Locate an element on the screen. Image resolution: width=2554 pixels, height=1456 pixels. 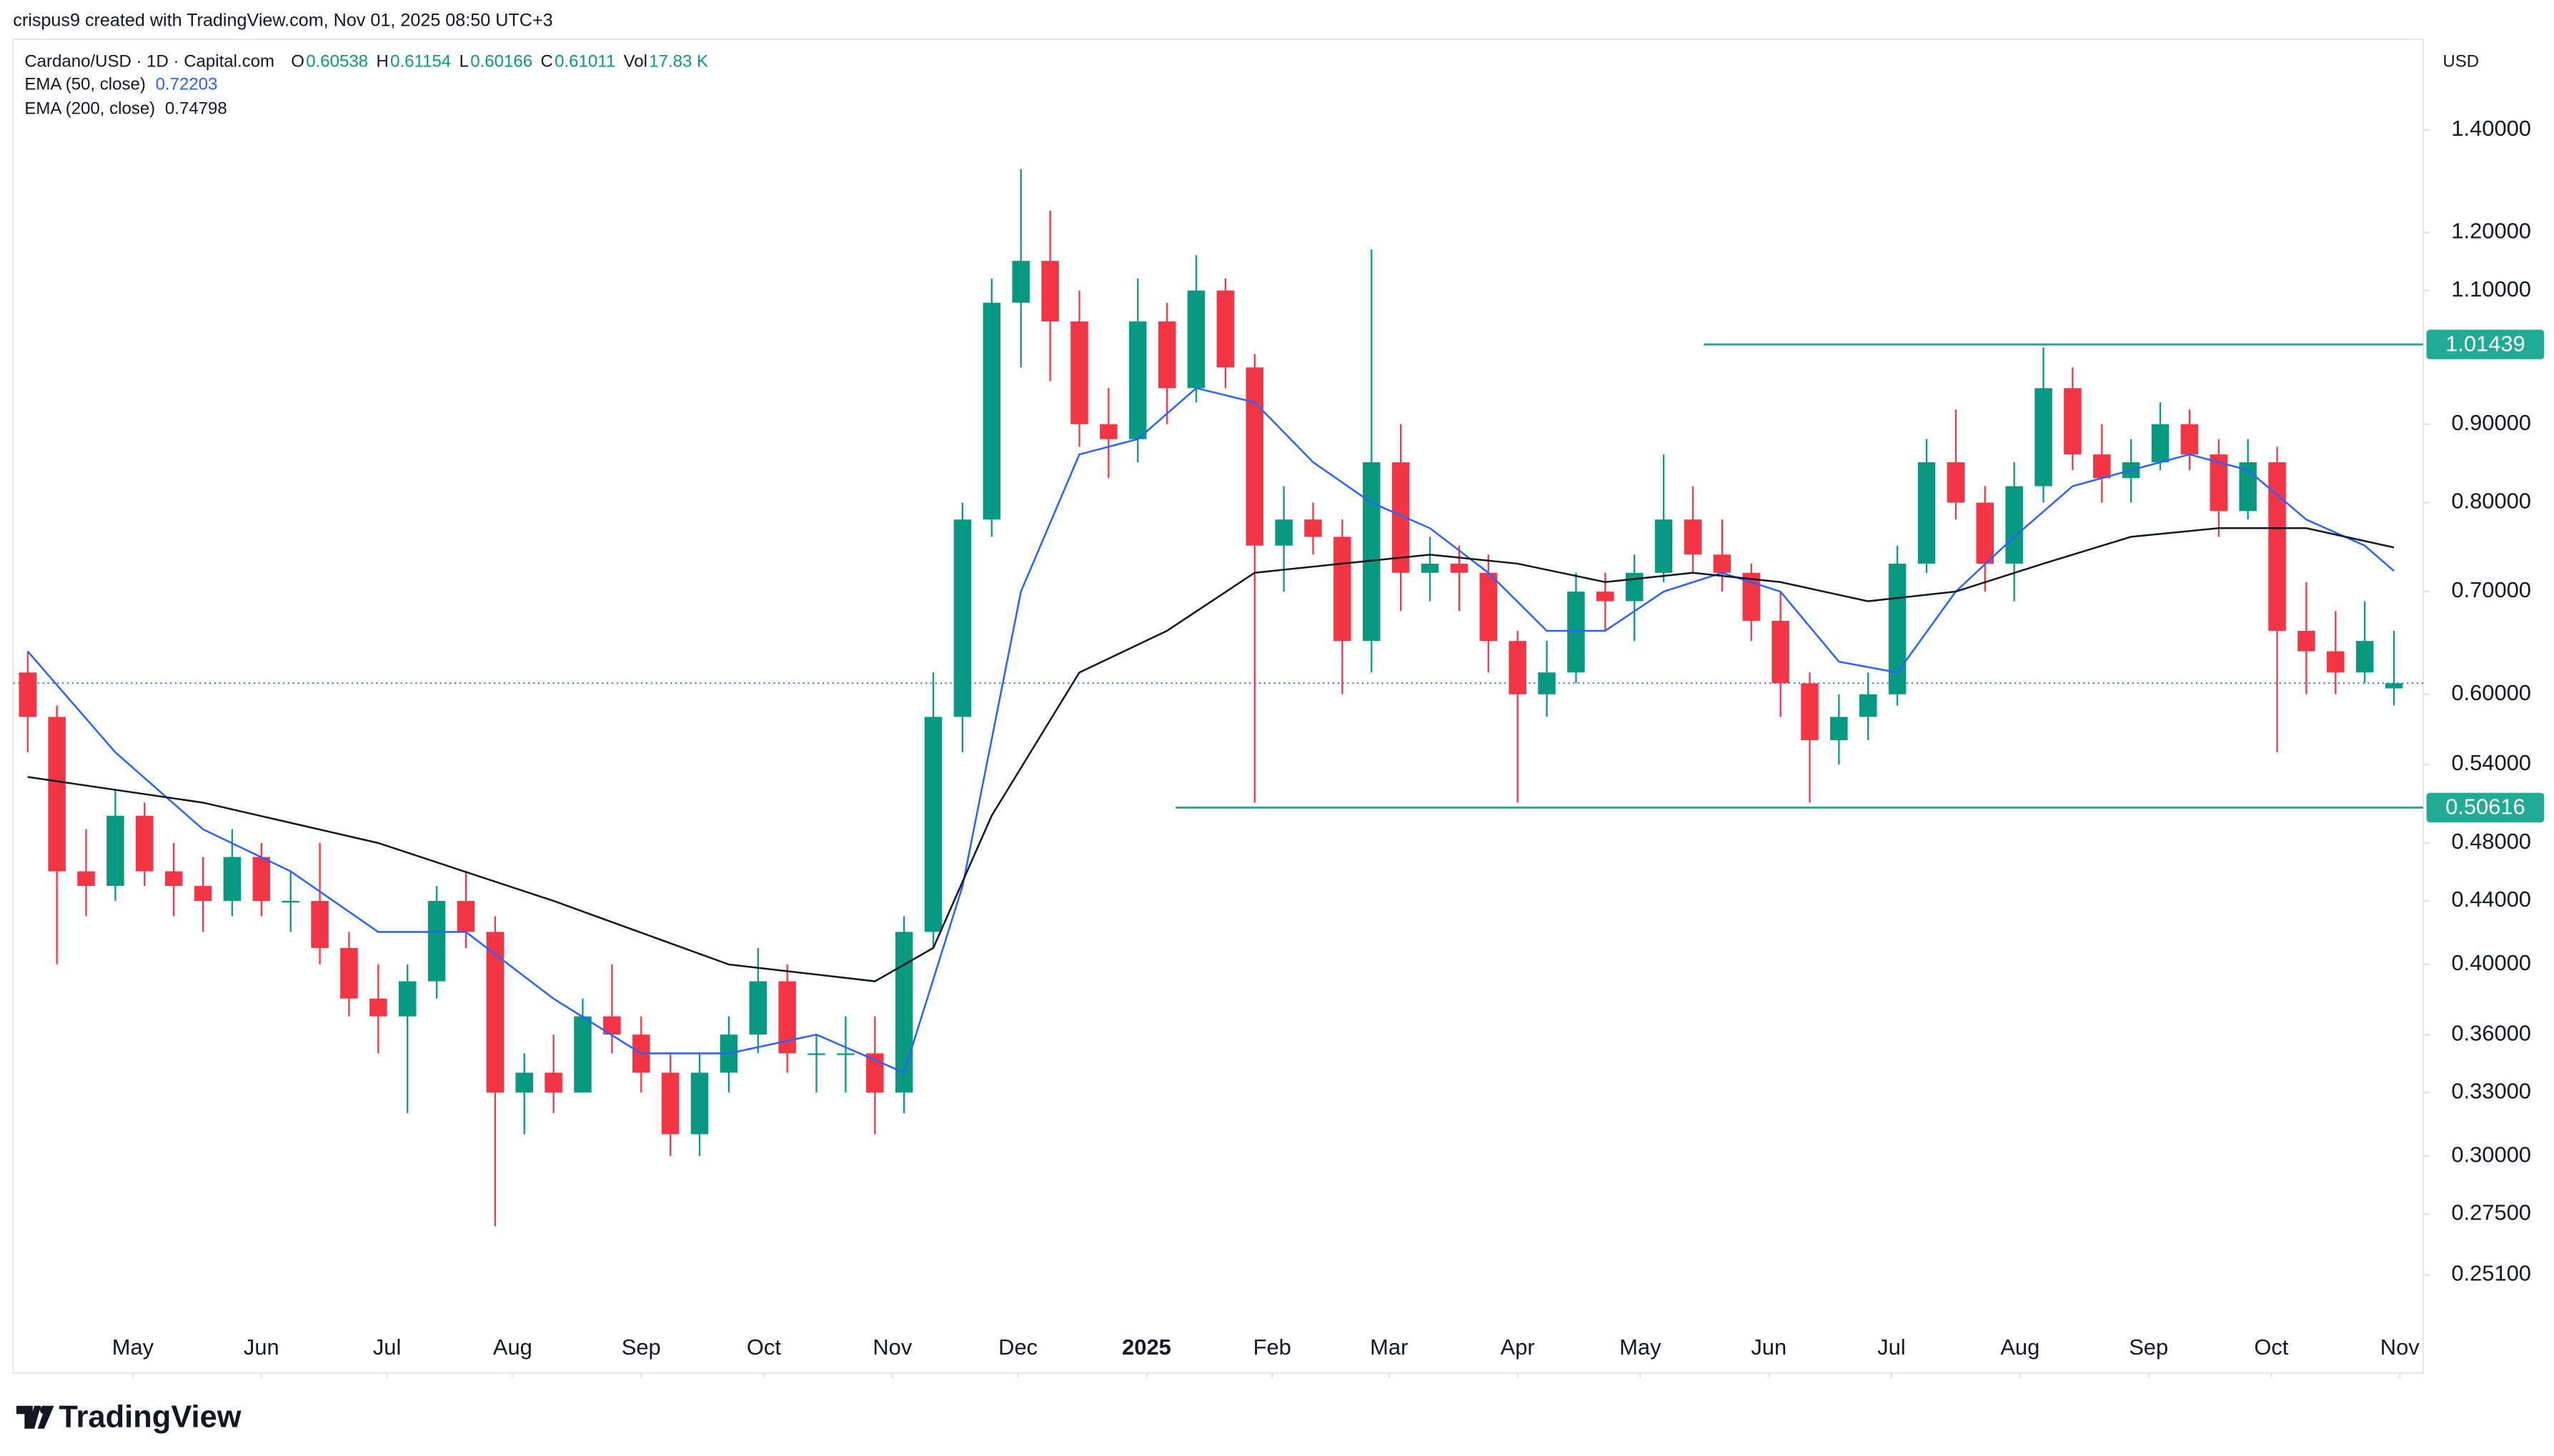
x-tick-label: Dec is located at coordinates (1018, 1347).